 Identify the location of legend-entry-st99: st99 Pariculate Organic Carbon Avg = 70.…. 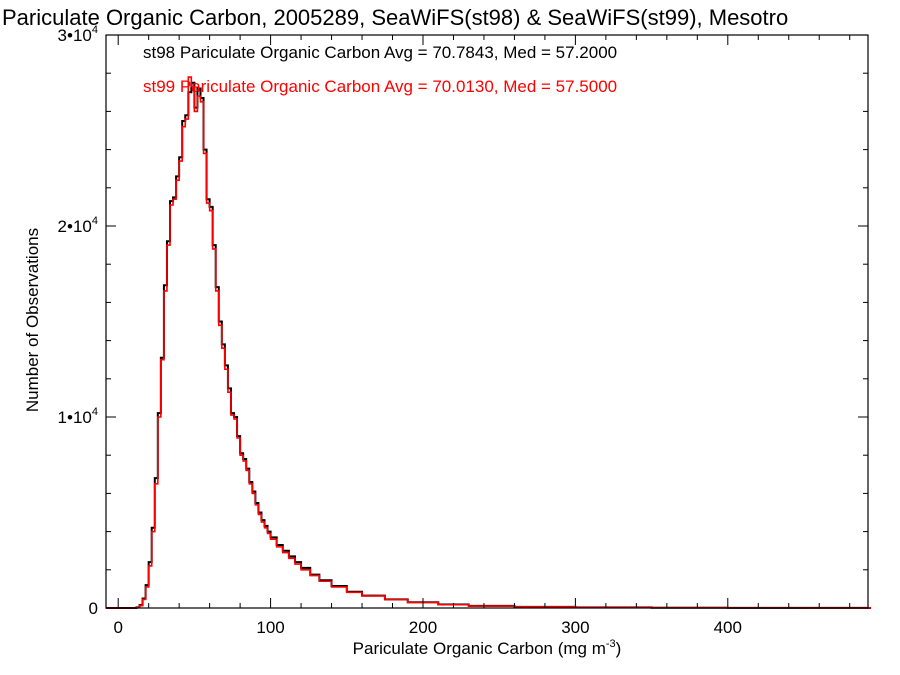
(380, 86).